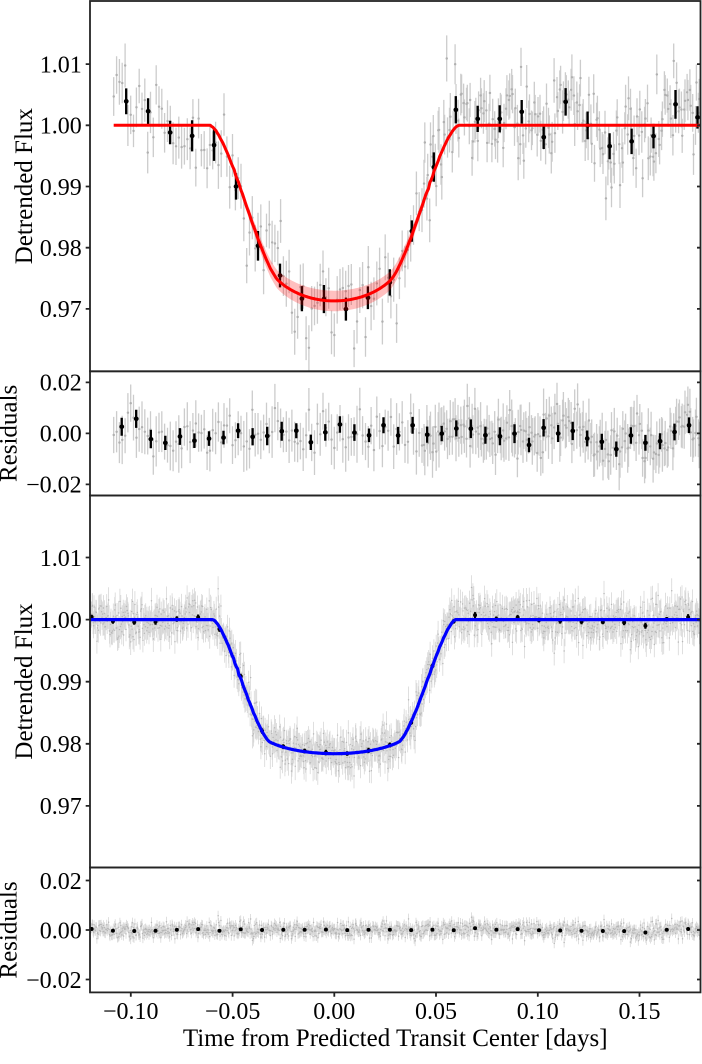 The height and width of the screenshot is (1064, 702). I want to click on svg-text: 0.10, so click(538, 1012).